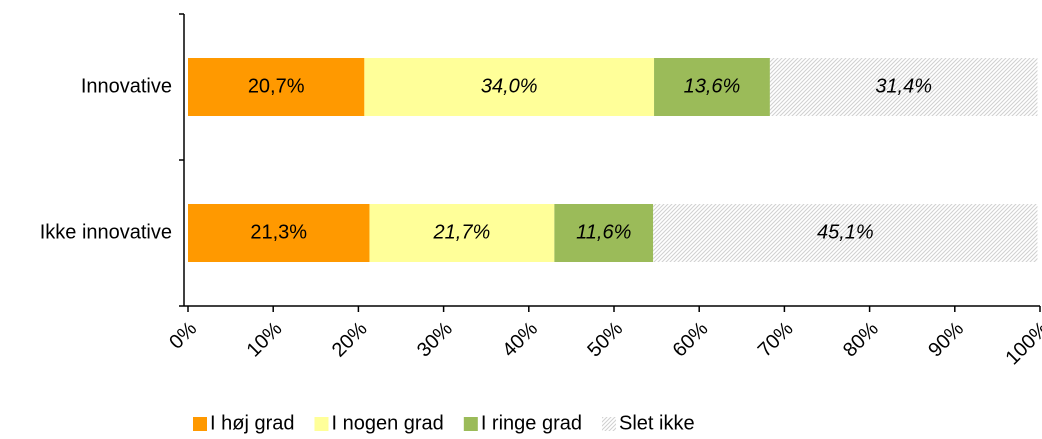 The width and height of the screenshot is (1042, 439). I want to click on data-label: 31,4%, so click(903, 86).